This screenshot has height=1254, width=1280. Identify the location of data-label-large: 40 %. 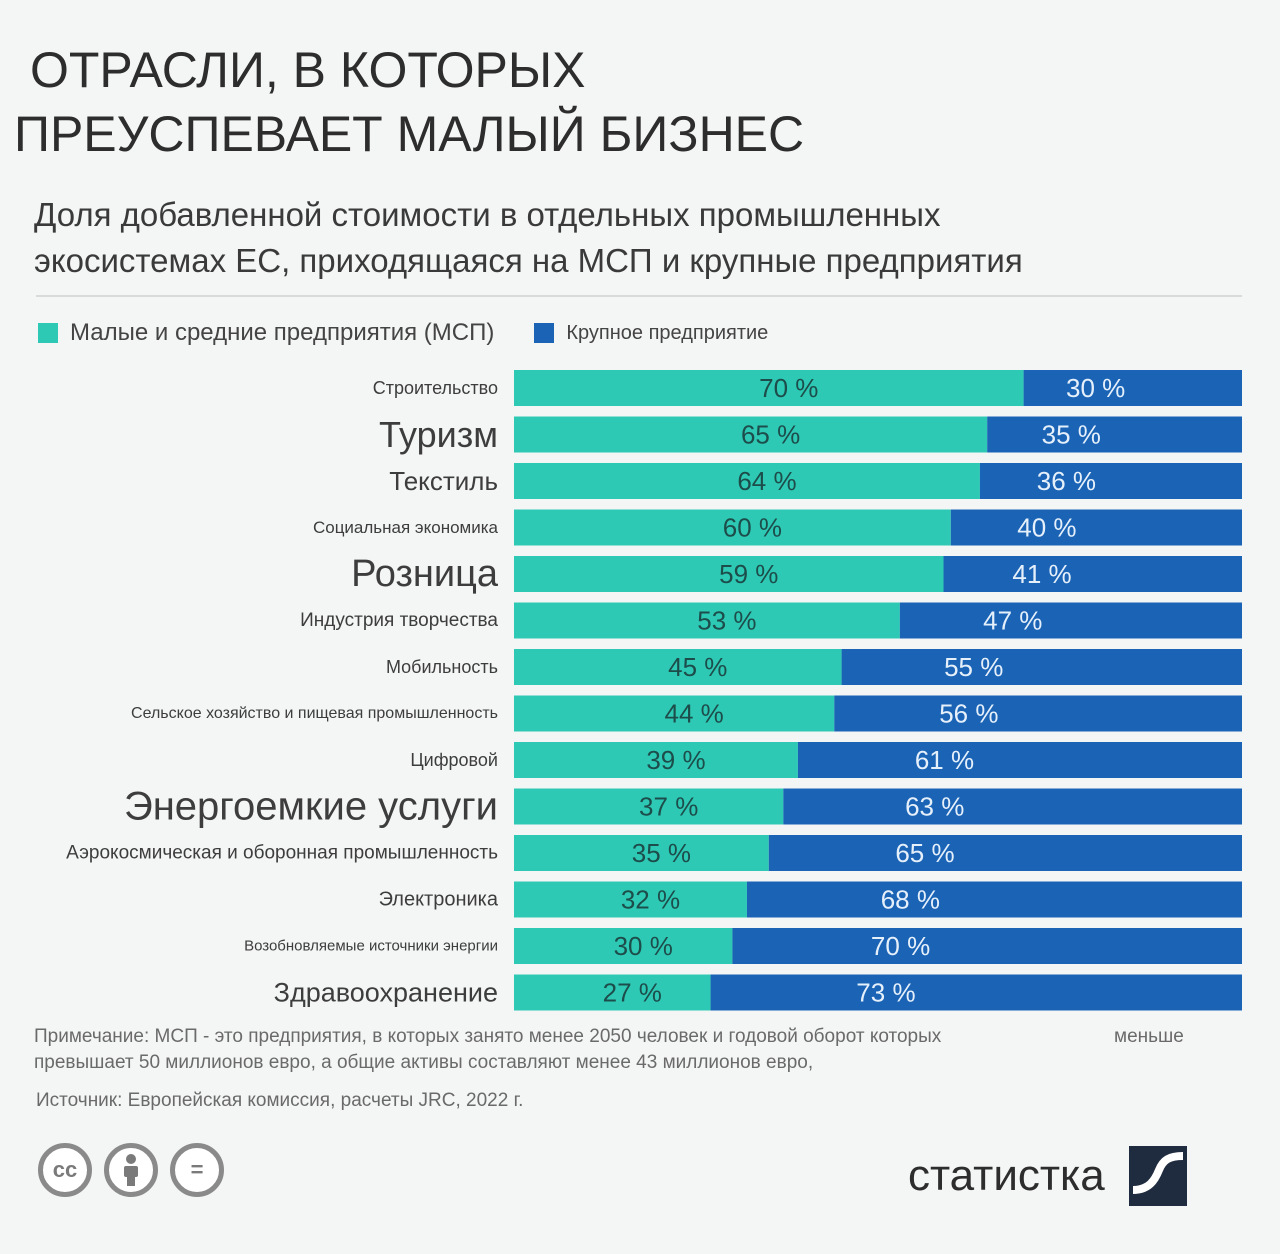
(1046, 528).